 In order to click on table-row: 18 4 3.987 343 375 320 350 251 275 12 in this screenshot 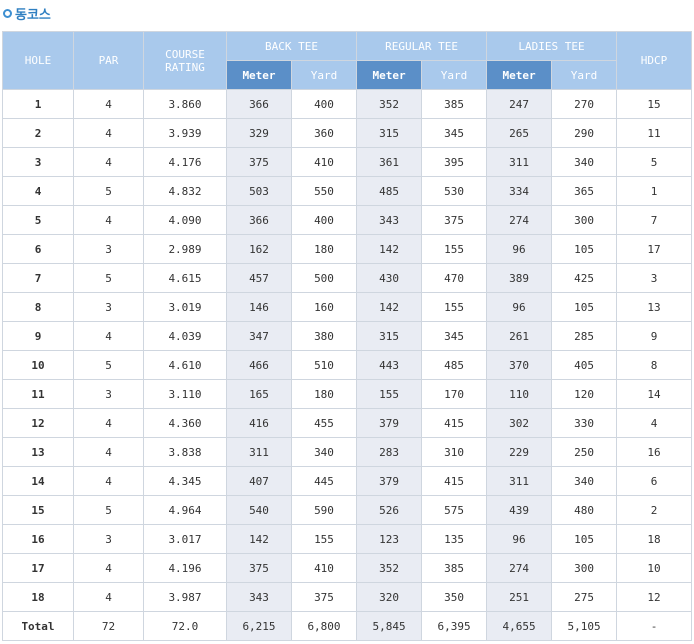, I will do `click(347, 597)`.